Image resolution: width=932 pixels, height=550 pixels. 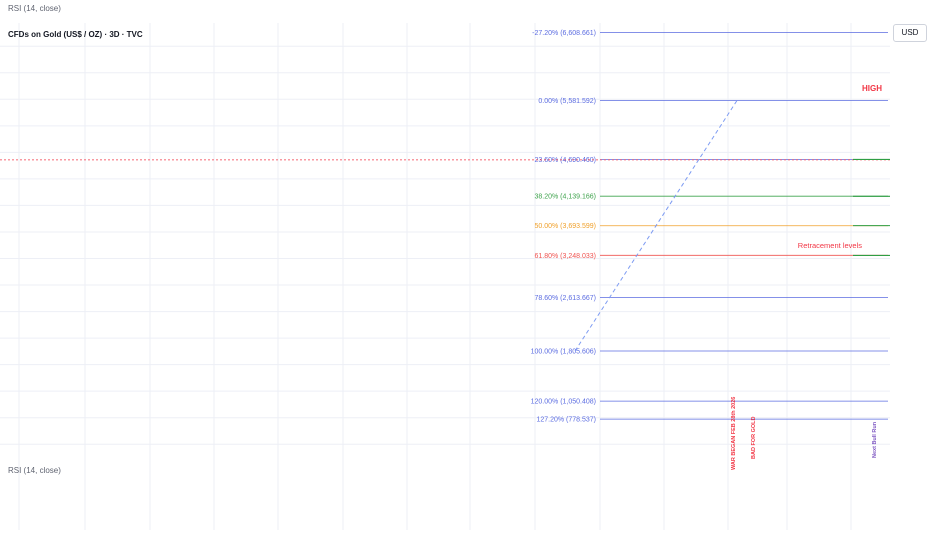 I want to click on war-annotation-text: WAR BEGAN FEB 28th 2026, so click(x=734, y=433).